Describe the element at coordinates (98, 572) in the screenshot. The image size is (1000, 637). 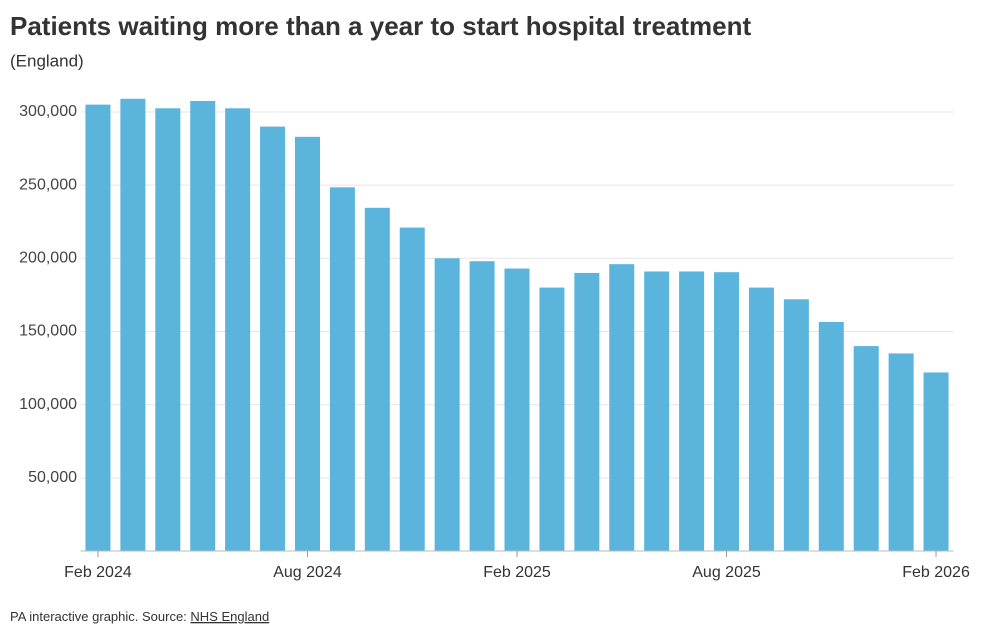
I see `x-tick-label: Feb 2024` at that location.